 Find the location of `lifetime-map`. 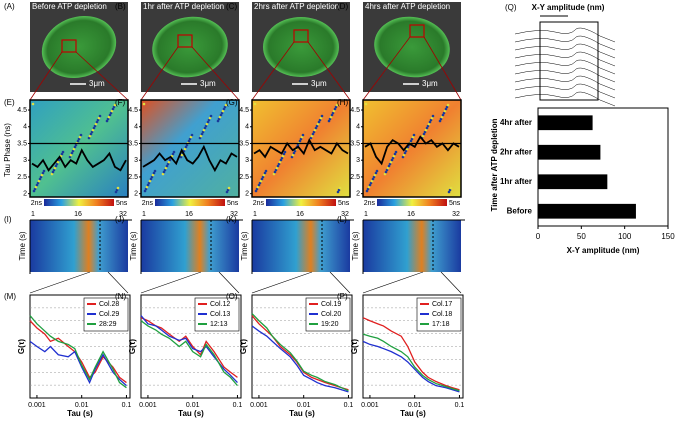

lifetime-map is located at coordinates (412, 148).